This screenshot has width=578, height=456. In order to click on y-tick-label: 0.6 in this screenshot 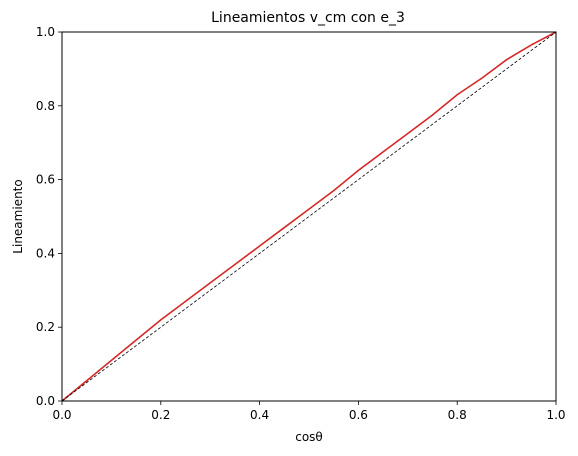, I will do `click(45, 180)`.